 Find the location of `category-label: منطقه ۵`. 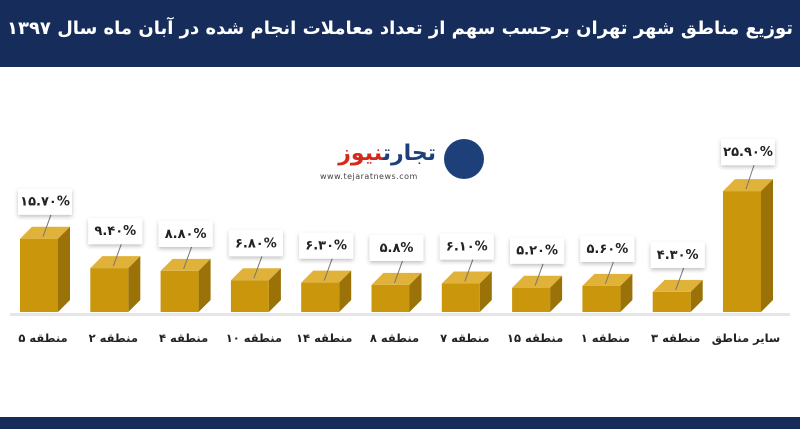

category-label: منطقه ۵ is located at coordinates (42, 338).